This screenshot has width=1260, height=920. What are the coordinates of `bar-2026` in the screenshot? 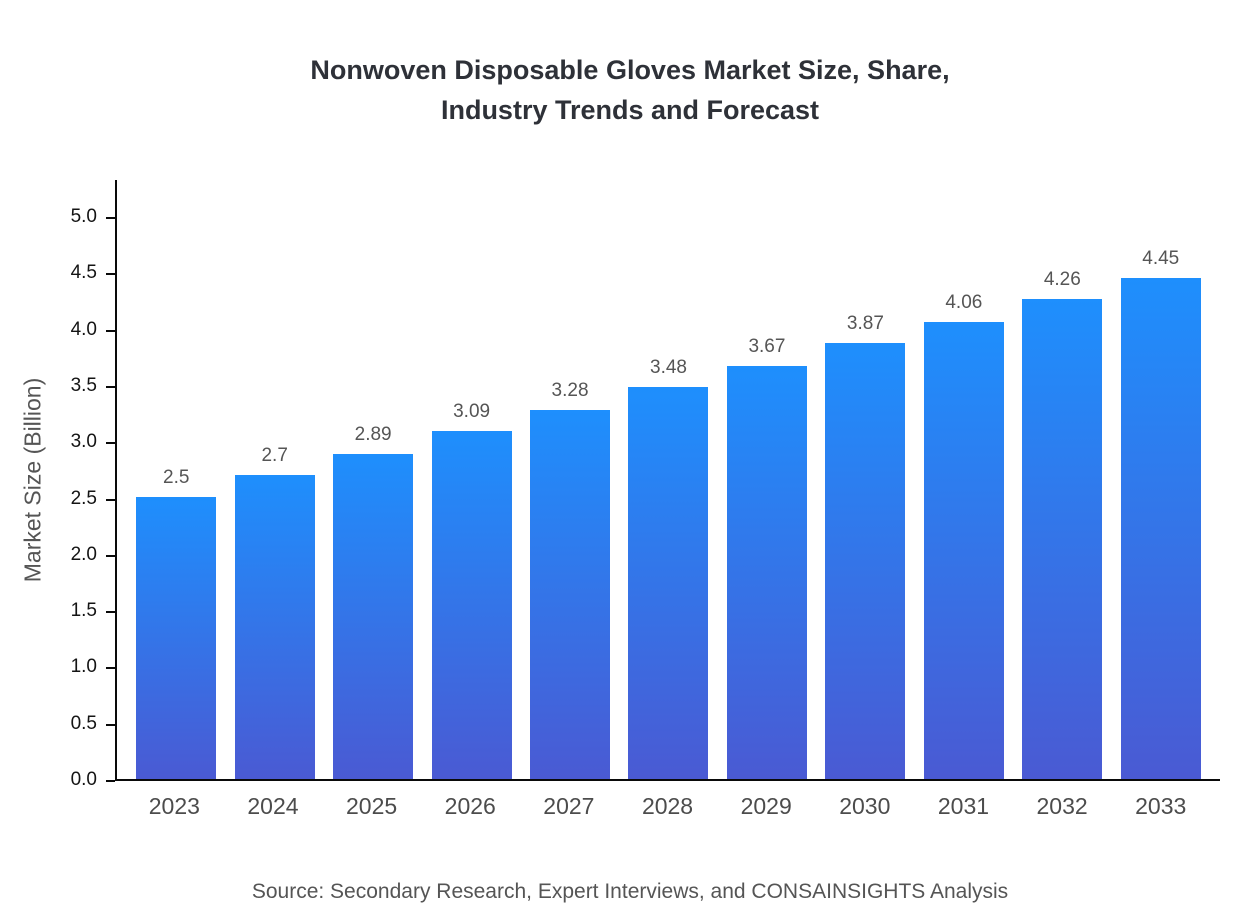 It's located at (471, 605).